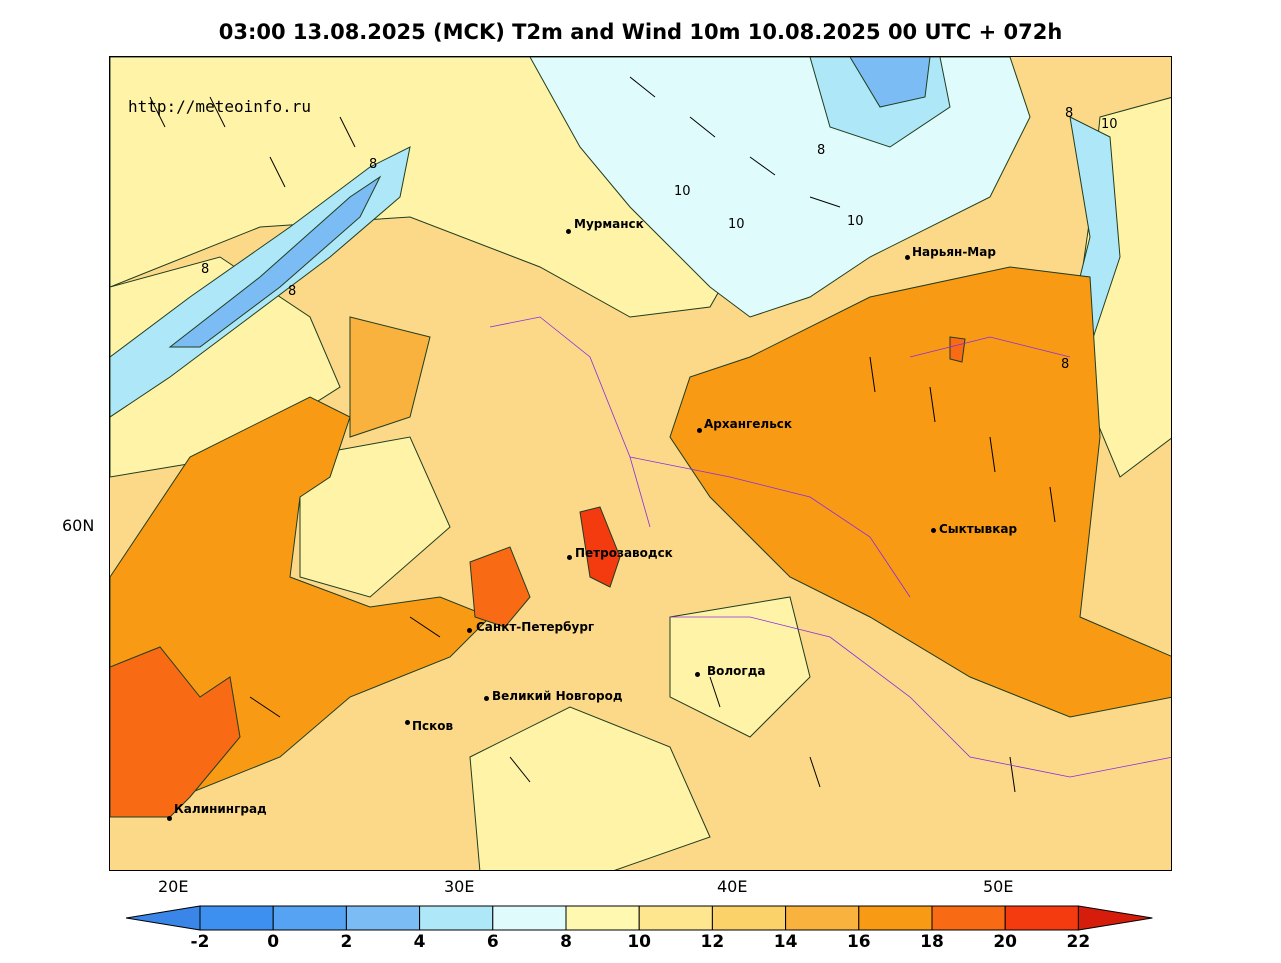 The width and height of the screenshot is (1281, 963). Describe the element at coordinates (1005, 942) in the screenshot. I see `colorbar-tick-label: 20` at that location.